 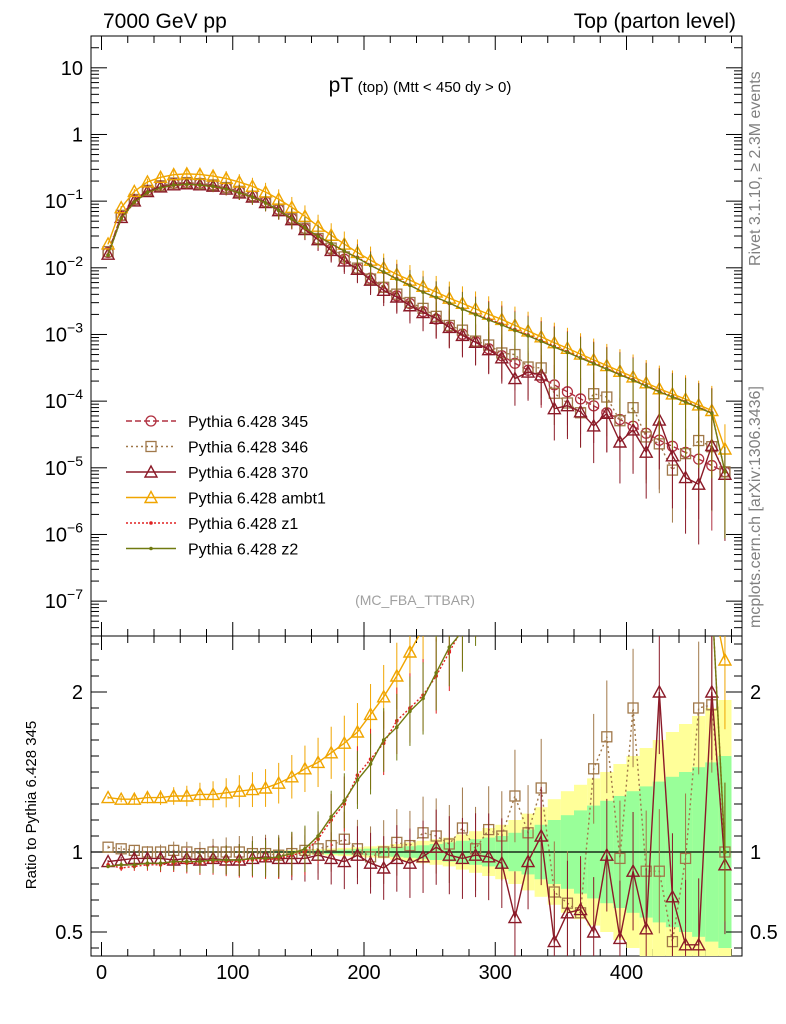 What do you see at coordinates (416, 718) in the screenshot?
I see `ratio-series-line` at bounding box center [416, 718].